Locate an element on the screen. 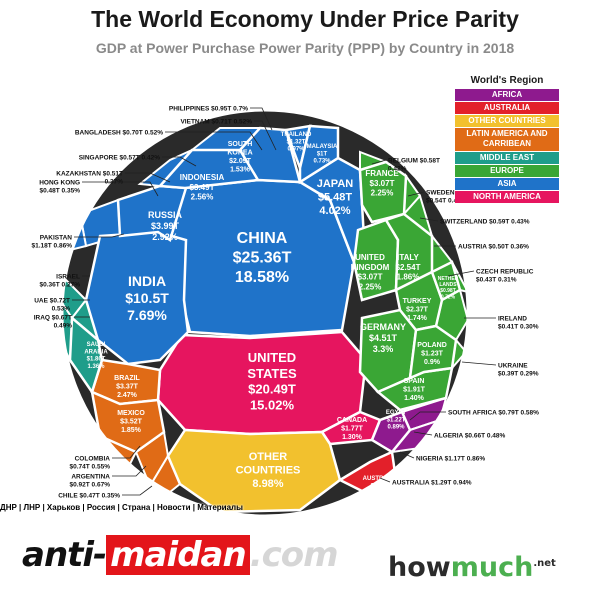 Image resolution: width=610 pixels, height=594 pixels. legend-item: ASIA is located at coordinates (507, 184).